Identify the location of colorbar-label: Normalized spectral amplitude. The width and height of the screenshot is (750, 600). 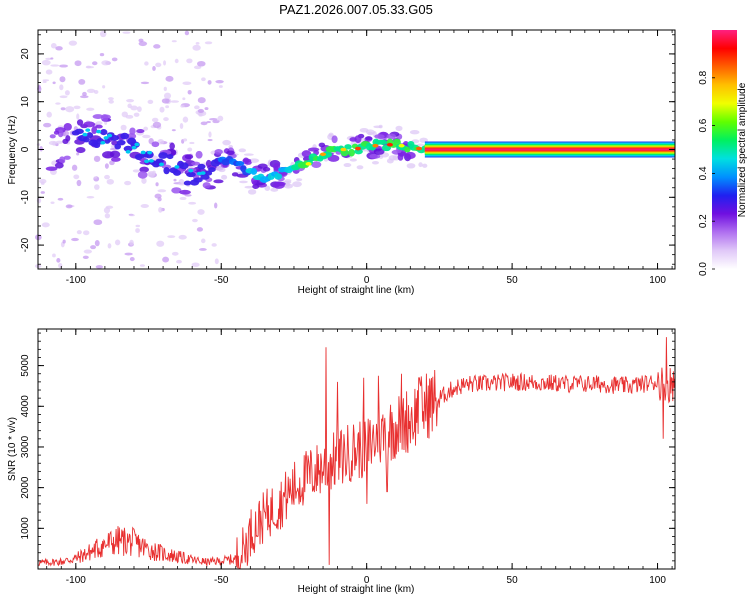
(742, 149).